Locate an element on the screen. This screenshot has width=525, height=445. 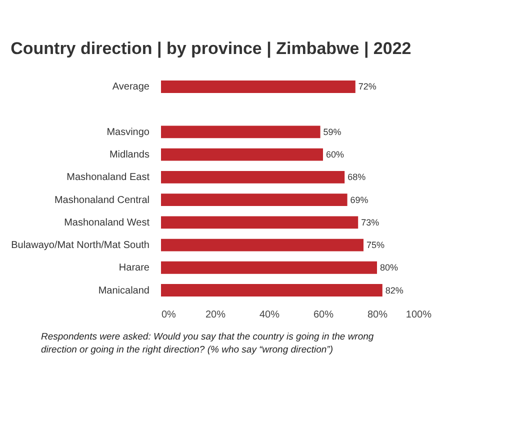
chart-title: Country direction | by province | Zimbabwe | 2022 is located at coordinates (211, 48).